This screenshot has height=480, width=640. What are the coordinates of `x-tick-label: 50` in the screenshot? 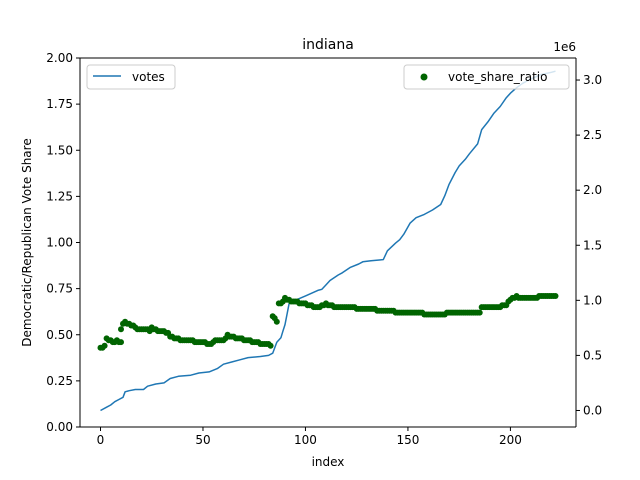 It's located at (202, 440).